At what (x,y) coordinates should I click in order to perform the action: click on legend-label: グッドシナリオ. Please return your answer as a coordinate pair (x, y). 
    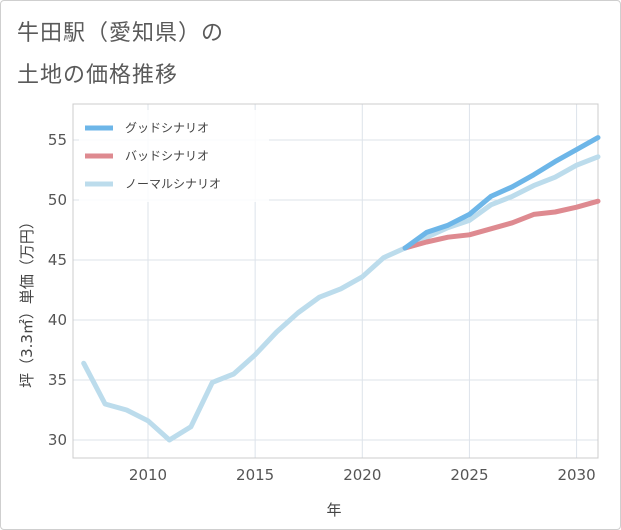
    Looking at the image, I should click on (167, 128).